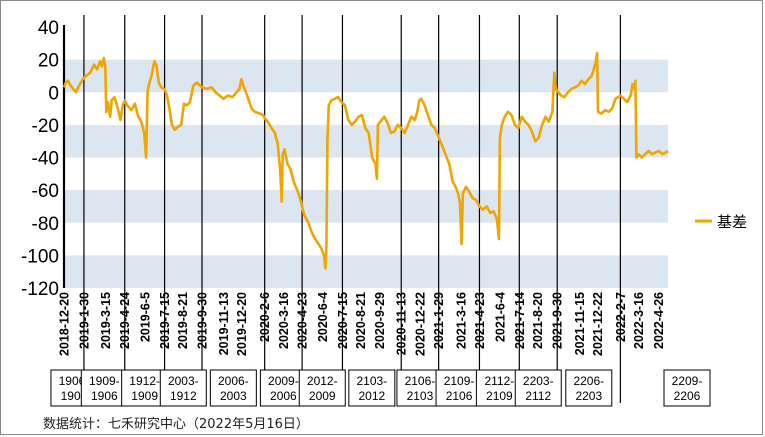 The height and width of the screenshot is (437, 765). Describe the element at coordinates (144, 396) in the screenshot. I see `contract-label-text: 1909` at that location.